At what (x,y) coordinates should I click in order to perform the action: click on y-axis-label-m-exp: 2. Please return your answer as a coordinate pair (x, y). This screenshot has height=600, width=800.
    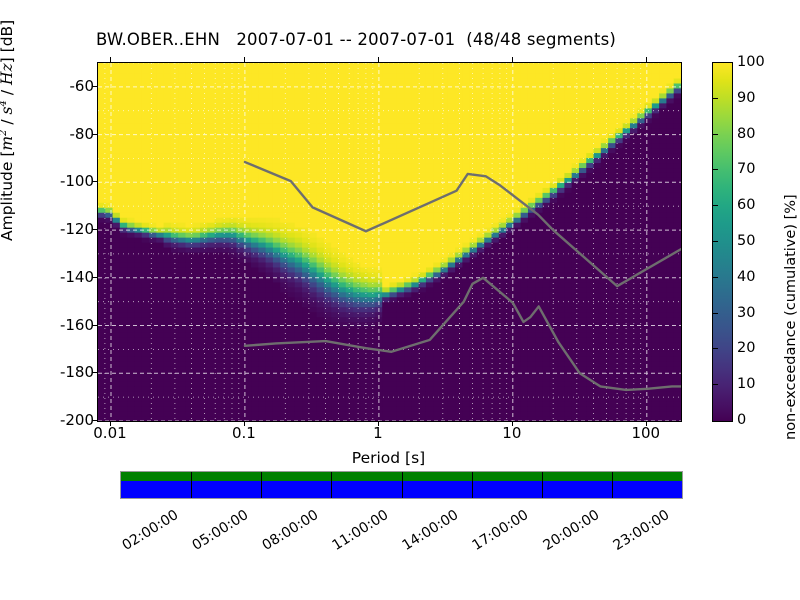
    Looking at the image, I should click on (4, 133).